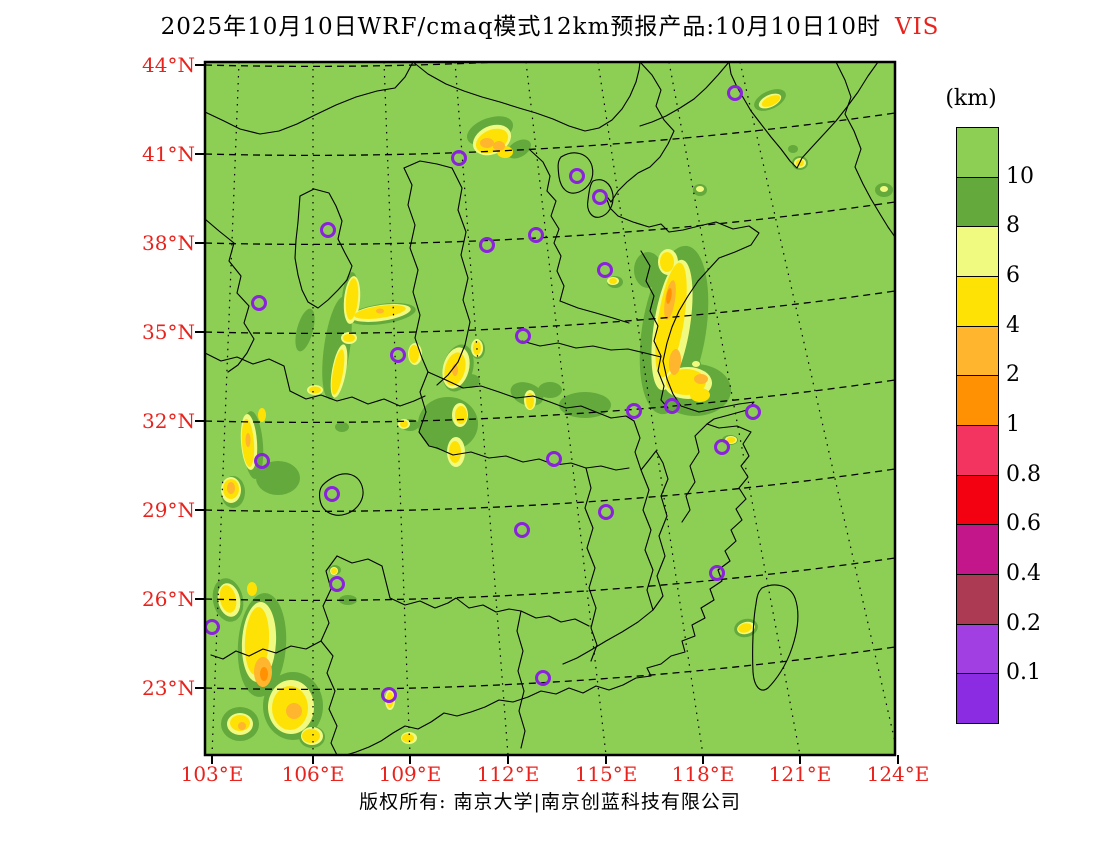 This screenshot has height=850, width=1100. What do you see at coordinates (1013, 424) in the screenshot?
I see `colorbar-tick-1: 1` at bounding box center [1013, 424].